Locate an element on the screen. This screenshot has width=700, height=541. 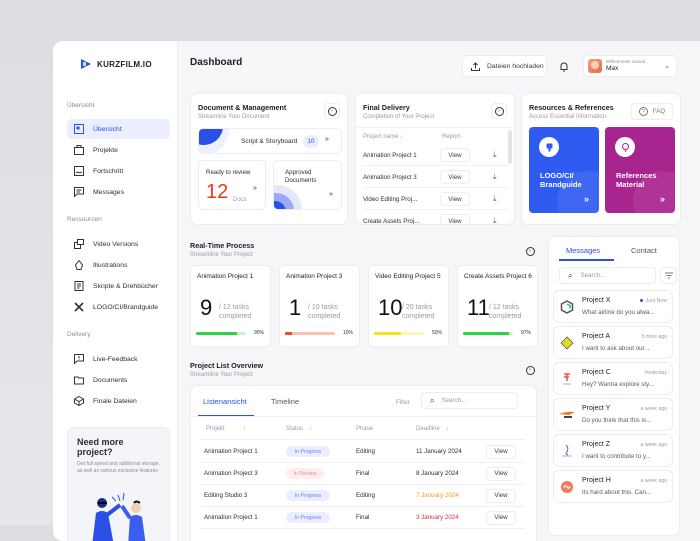
message-sender: Project Y is located at coordinates (596, 408).